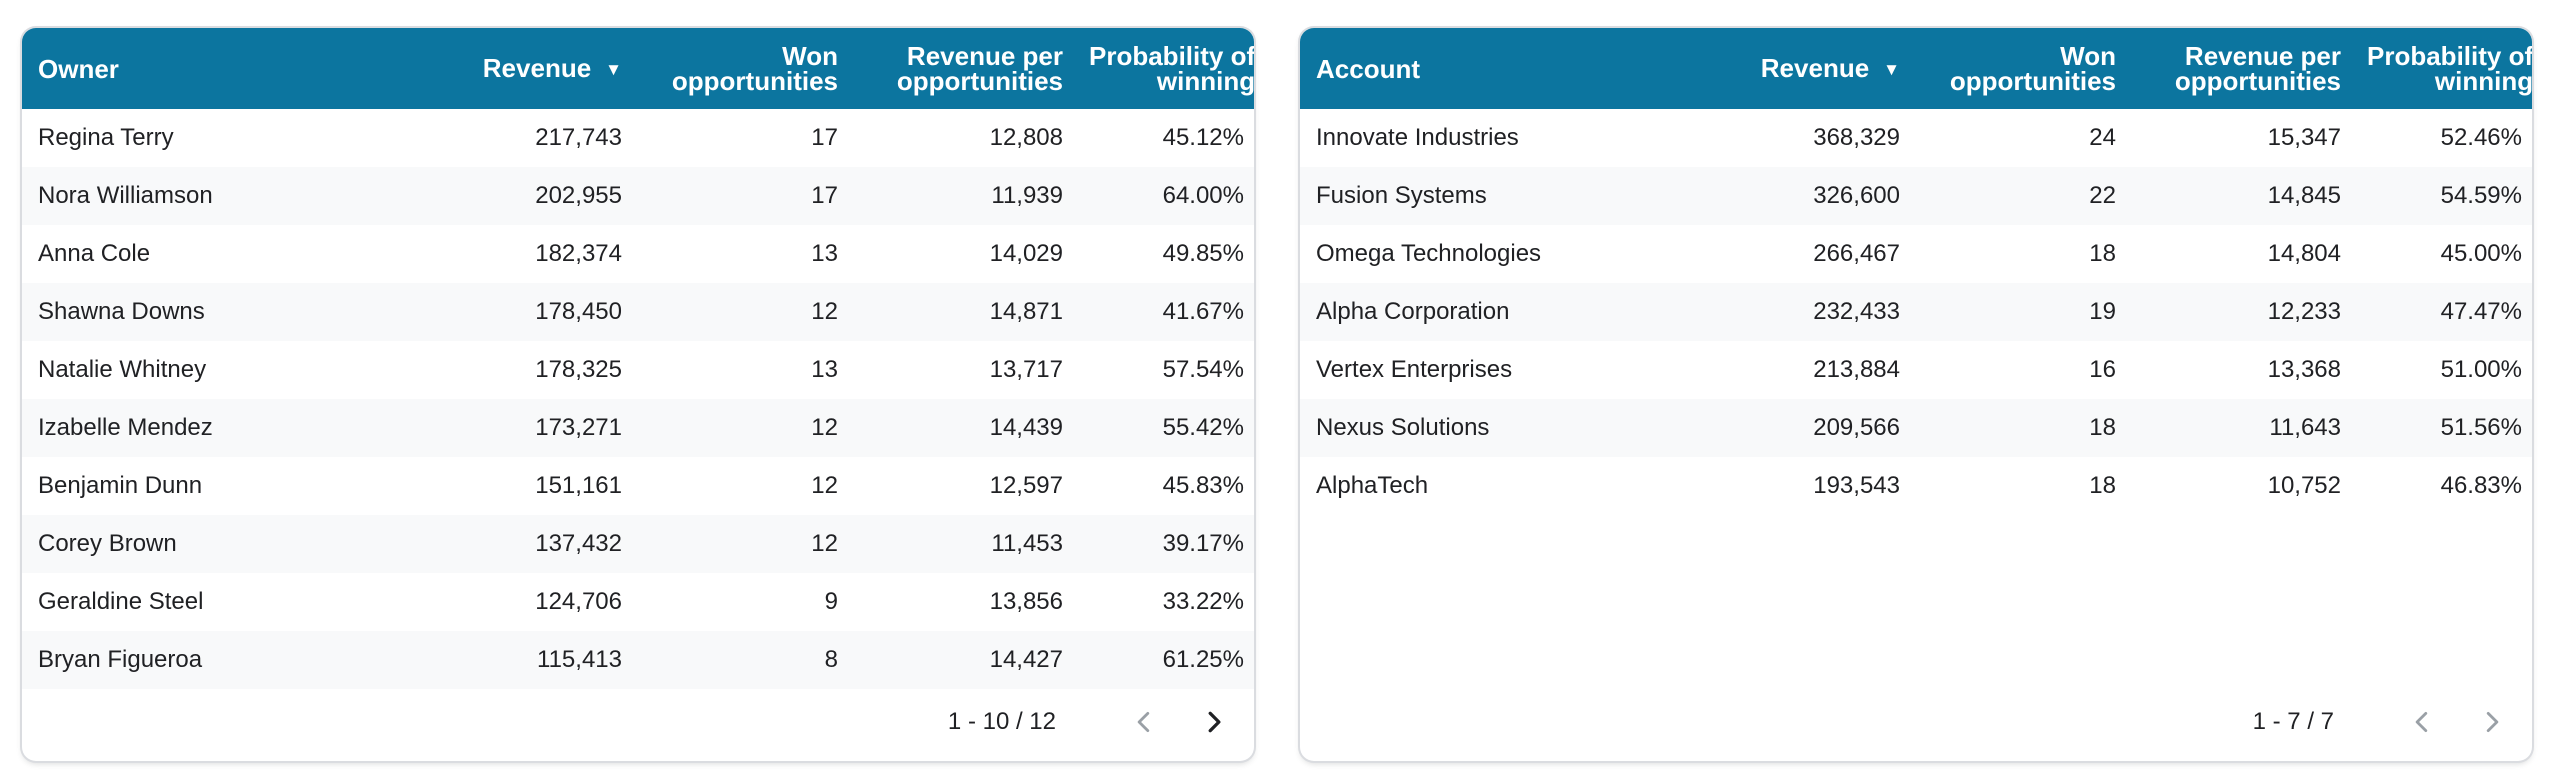  What do you see at coordinates (1916, 196) in the screenshot?
I see `table-row: Fusion Systems 326,600 22 14,845 54.59%` at bounding box center [1916, 196].